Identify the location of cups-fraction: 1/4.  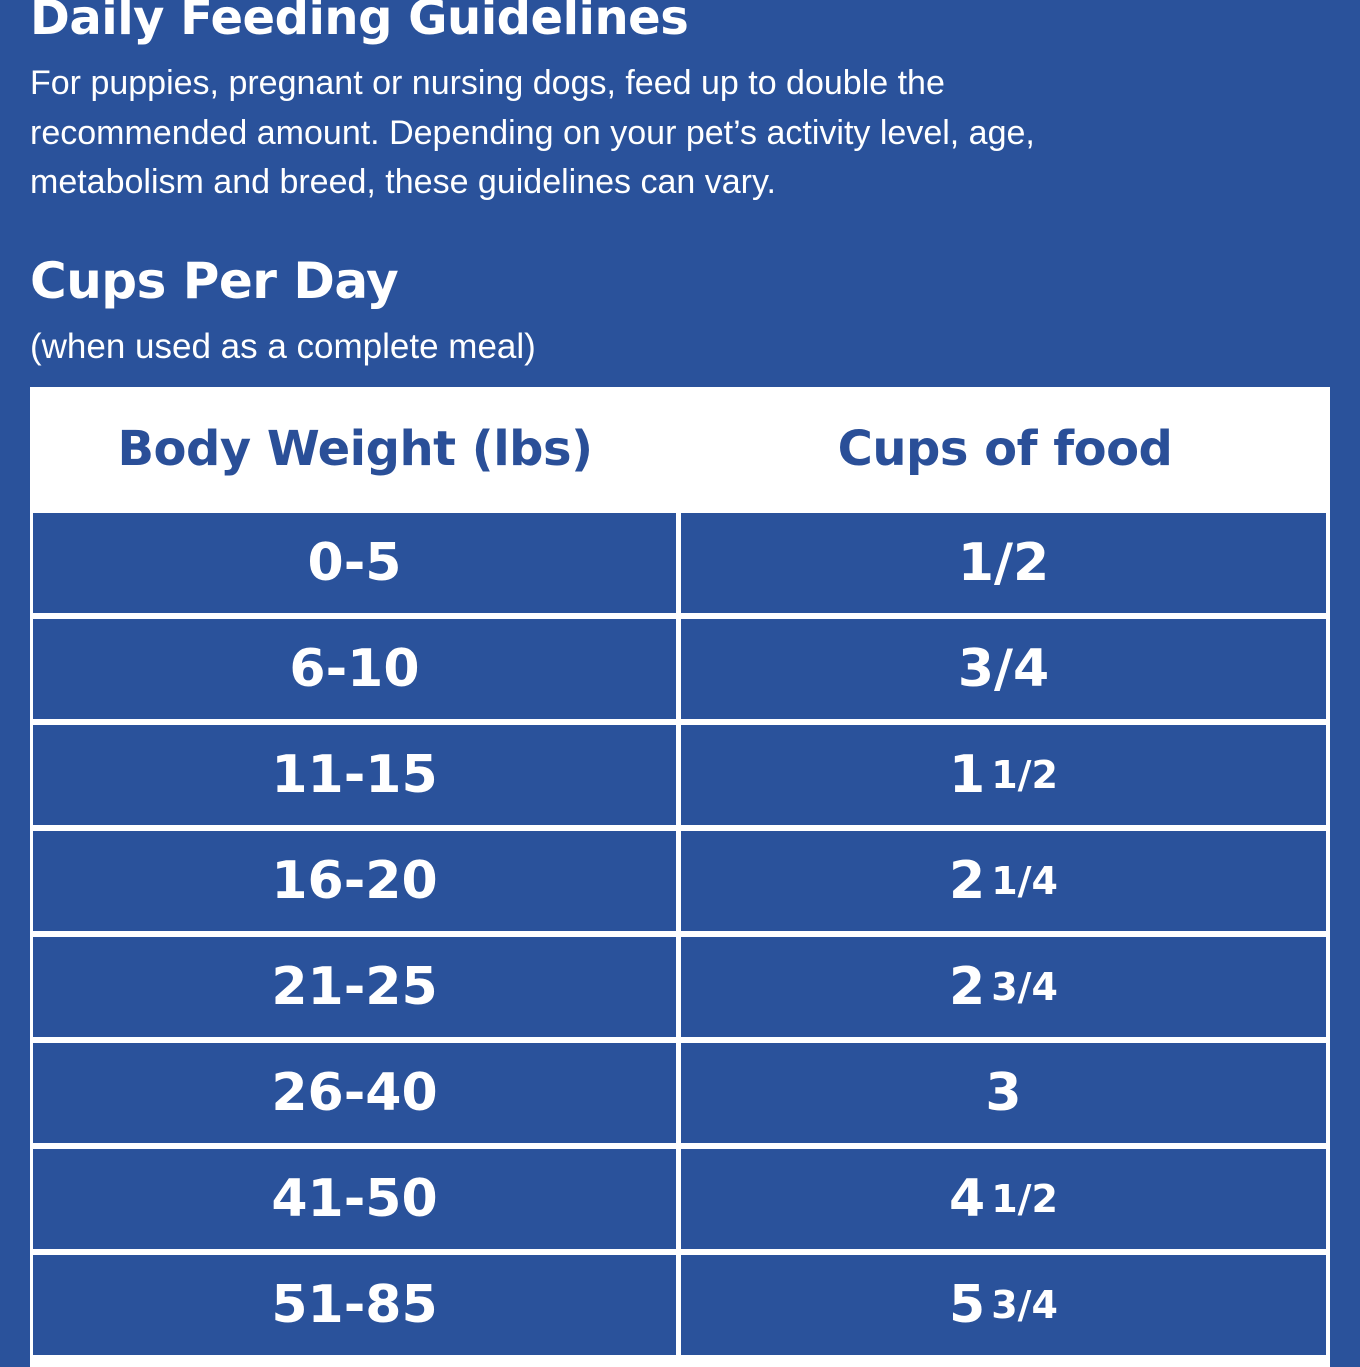
(1024, 881).